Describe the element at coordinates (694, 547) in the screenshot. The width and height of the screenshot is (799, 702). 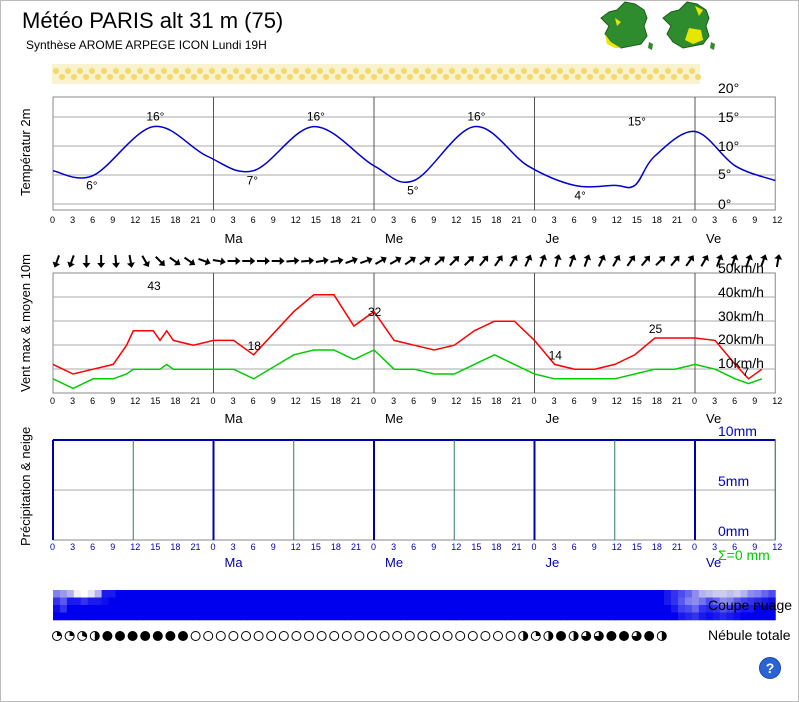
I see `precip-hour-tick: 0` at that location.